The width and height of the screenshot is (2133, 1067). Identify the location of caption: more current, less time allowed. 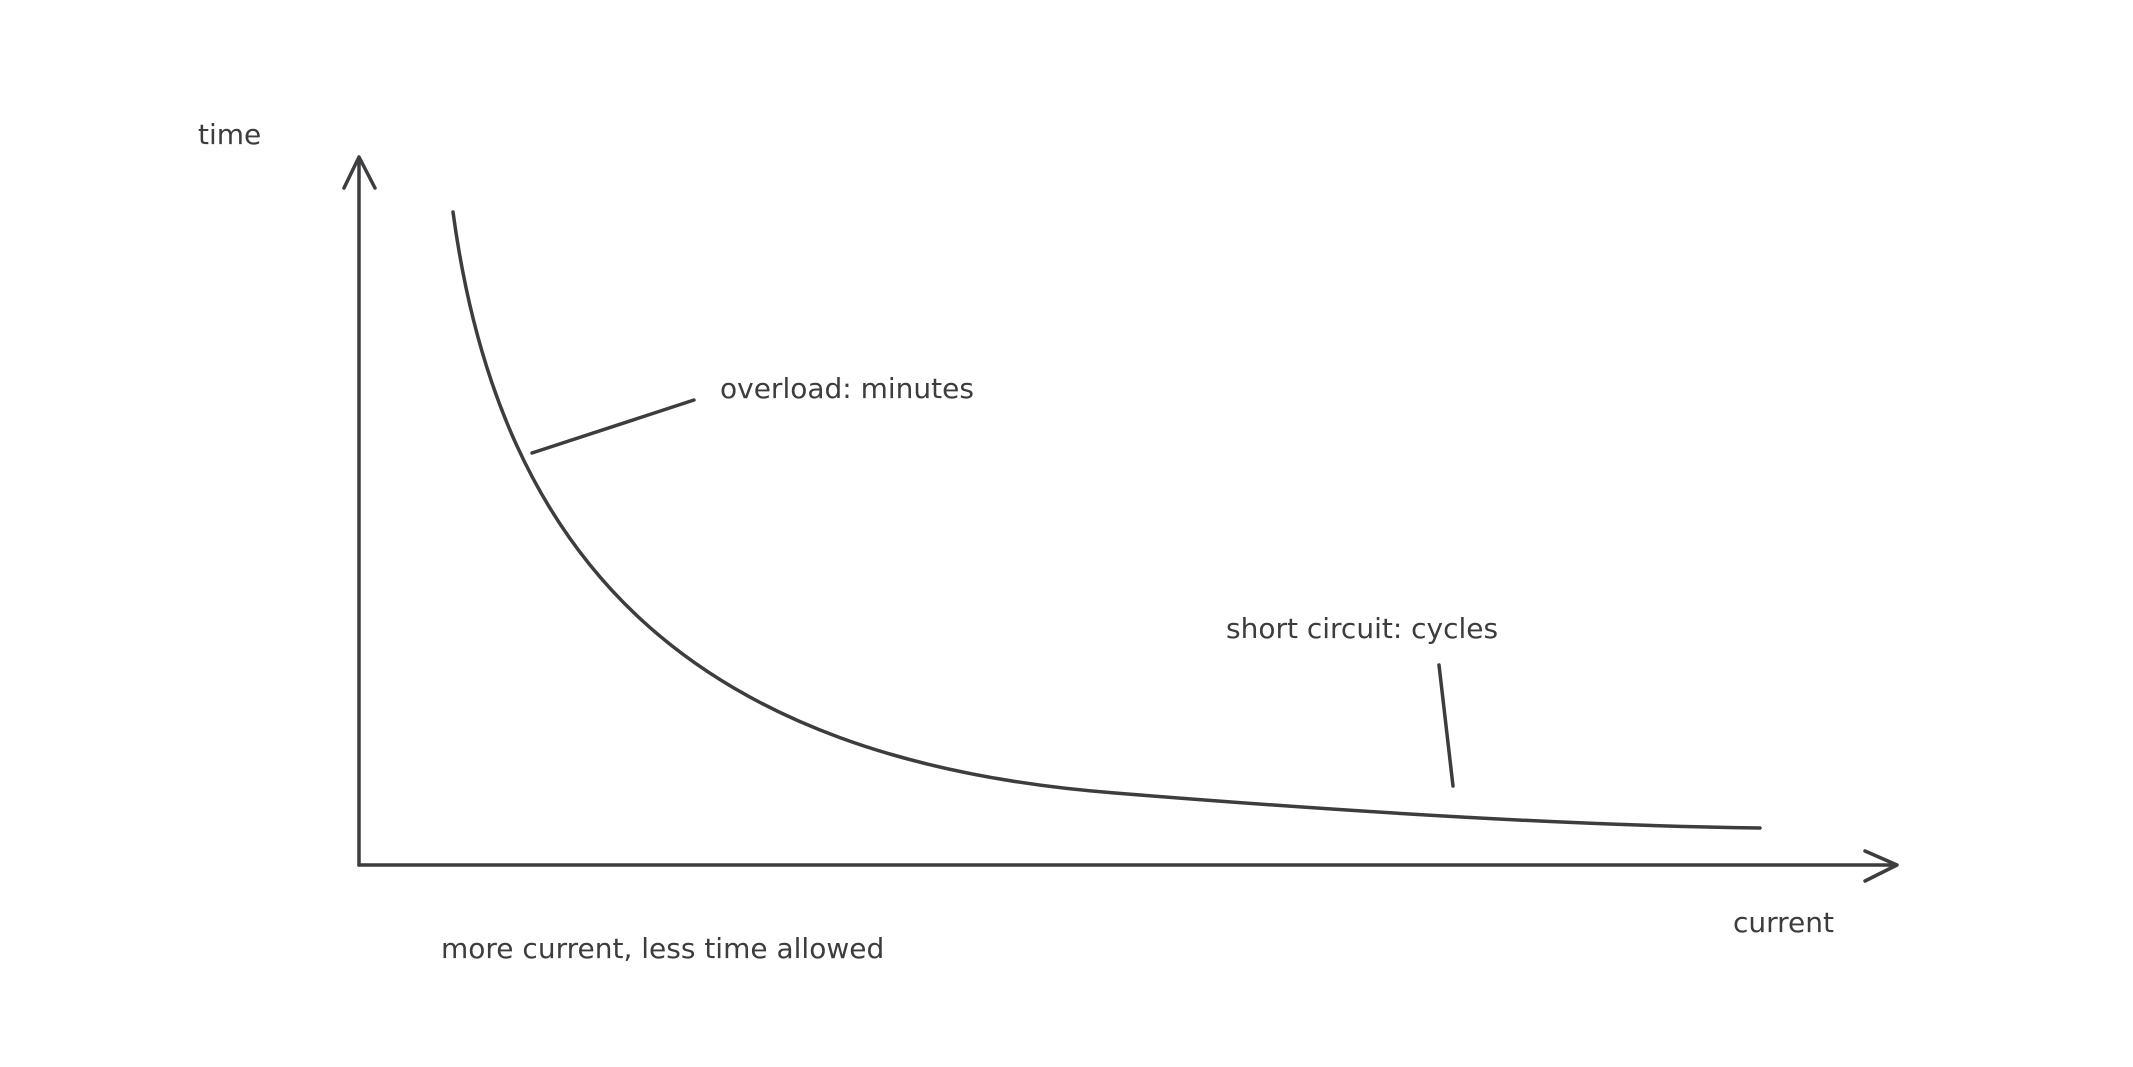
(662, 948).